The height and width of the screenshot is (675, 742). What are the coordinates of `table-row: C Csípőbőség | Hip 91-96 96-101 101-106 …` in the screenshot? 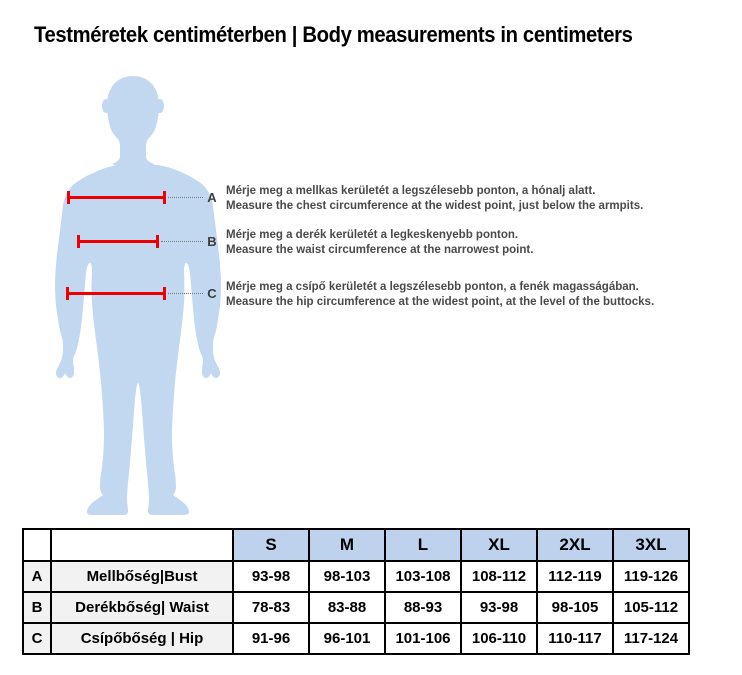 It's located at (356, 638).